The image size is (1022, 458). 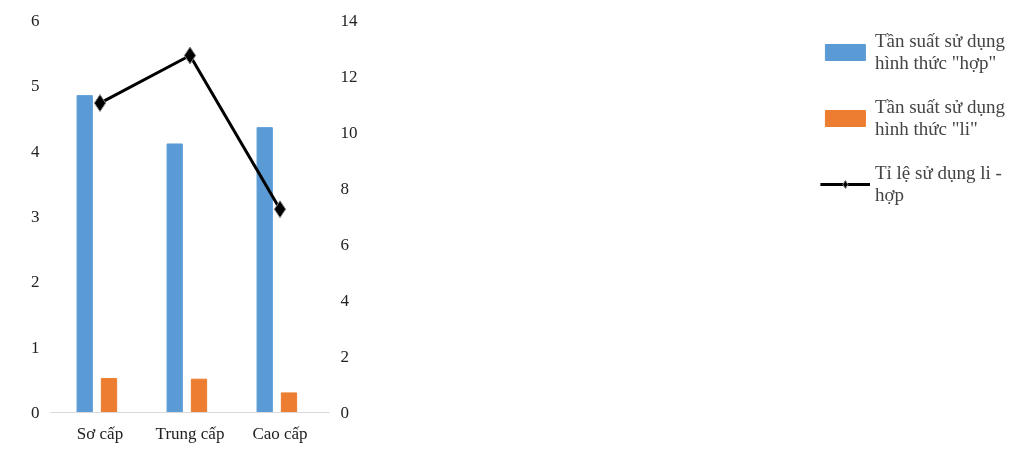 I want to click on y-tick-label: 0, so click(x=35, y=412).